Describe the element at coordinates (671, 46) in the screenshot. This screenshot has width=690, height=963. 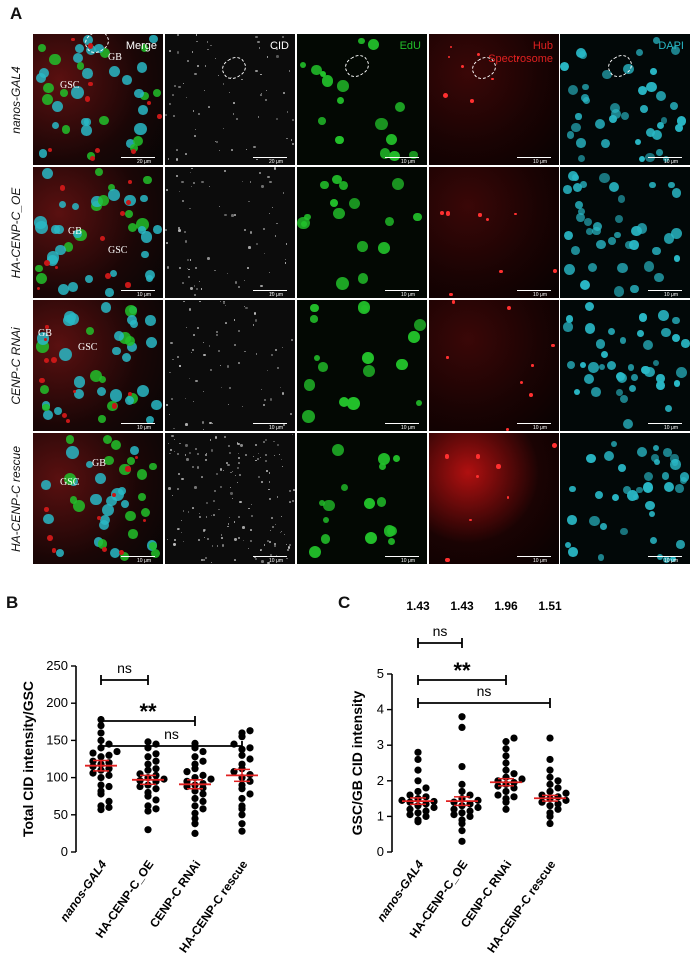
I see `channel-title-line: DAPI` at that location.